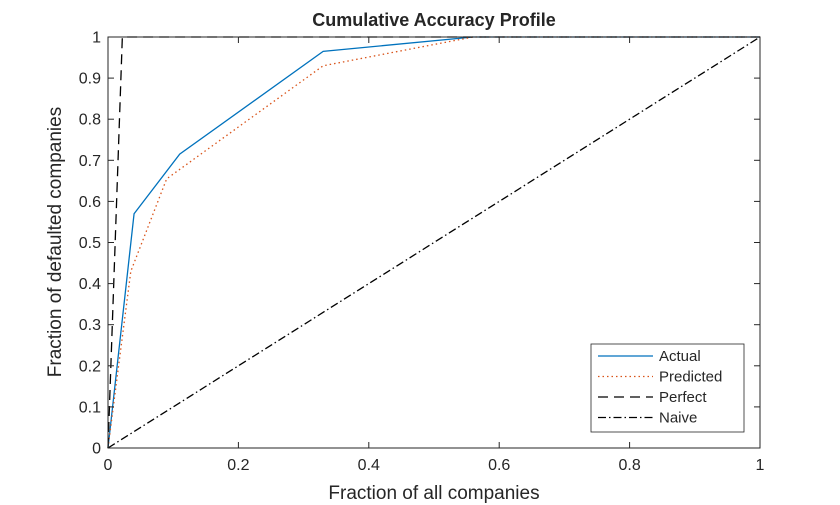 The image size is (840, 505). I want to click on x-tick-label: 0, so click(108, 465).